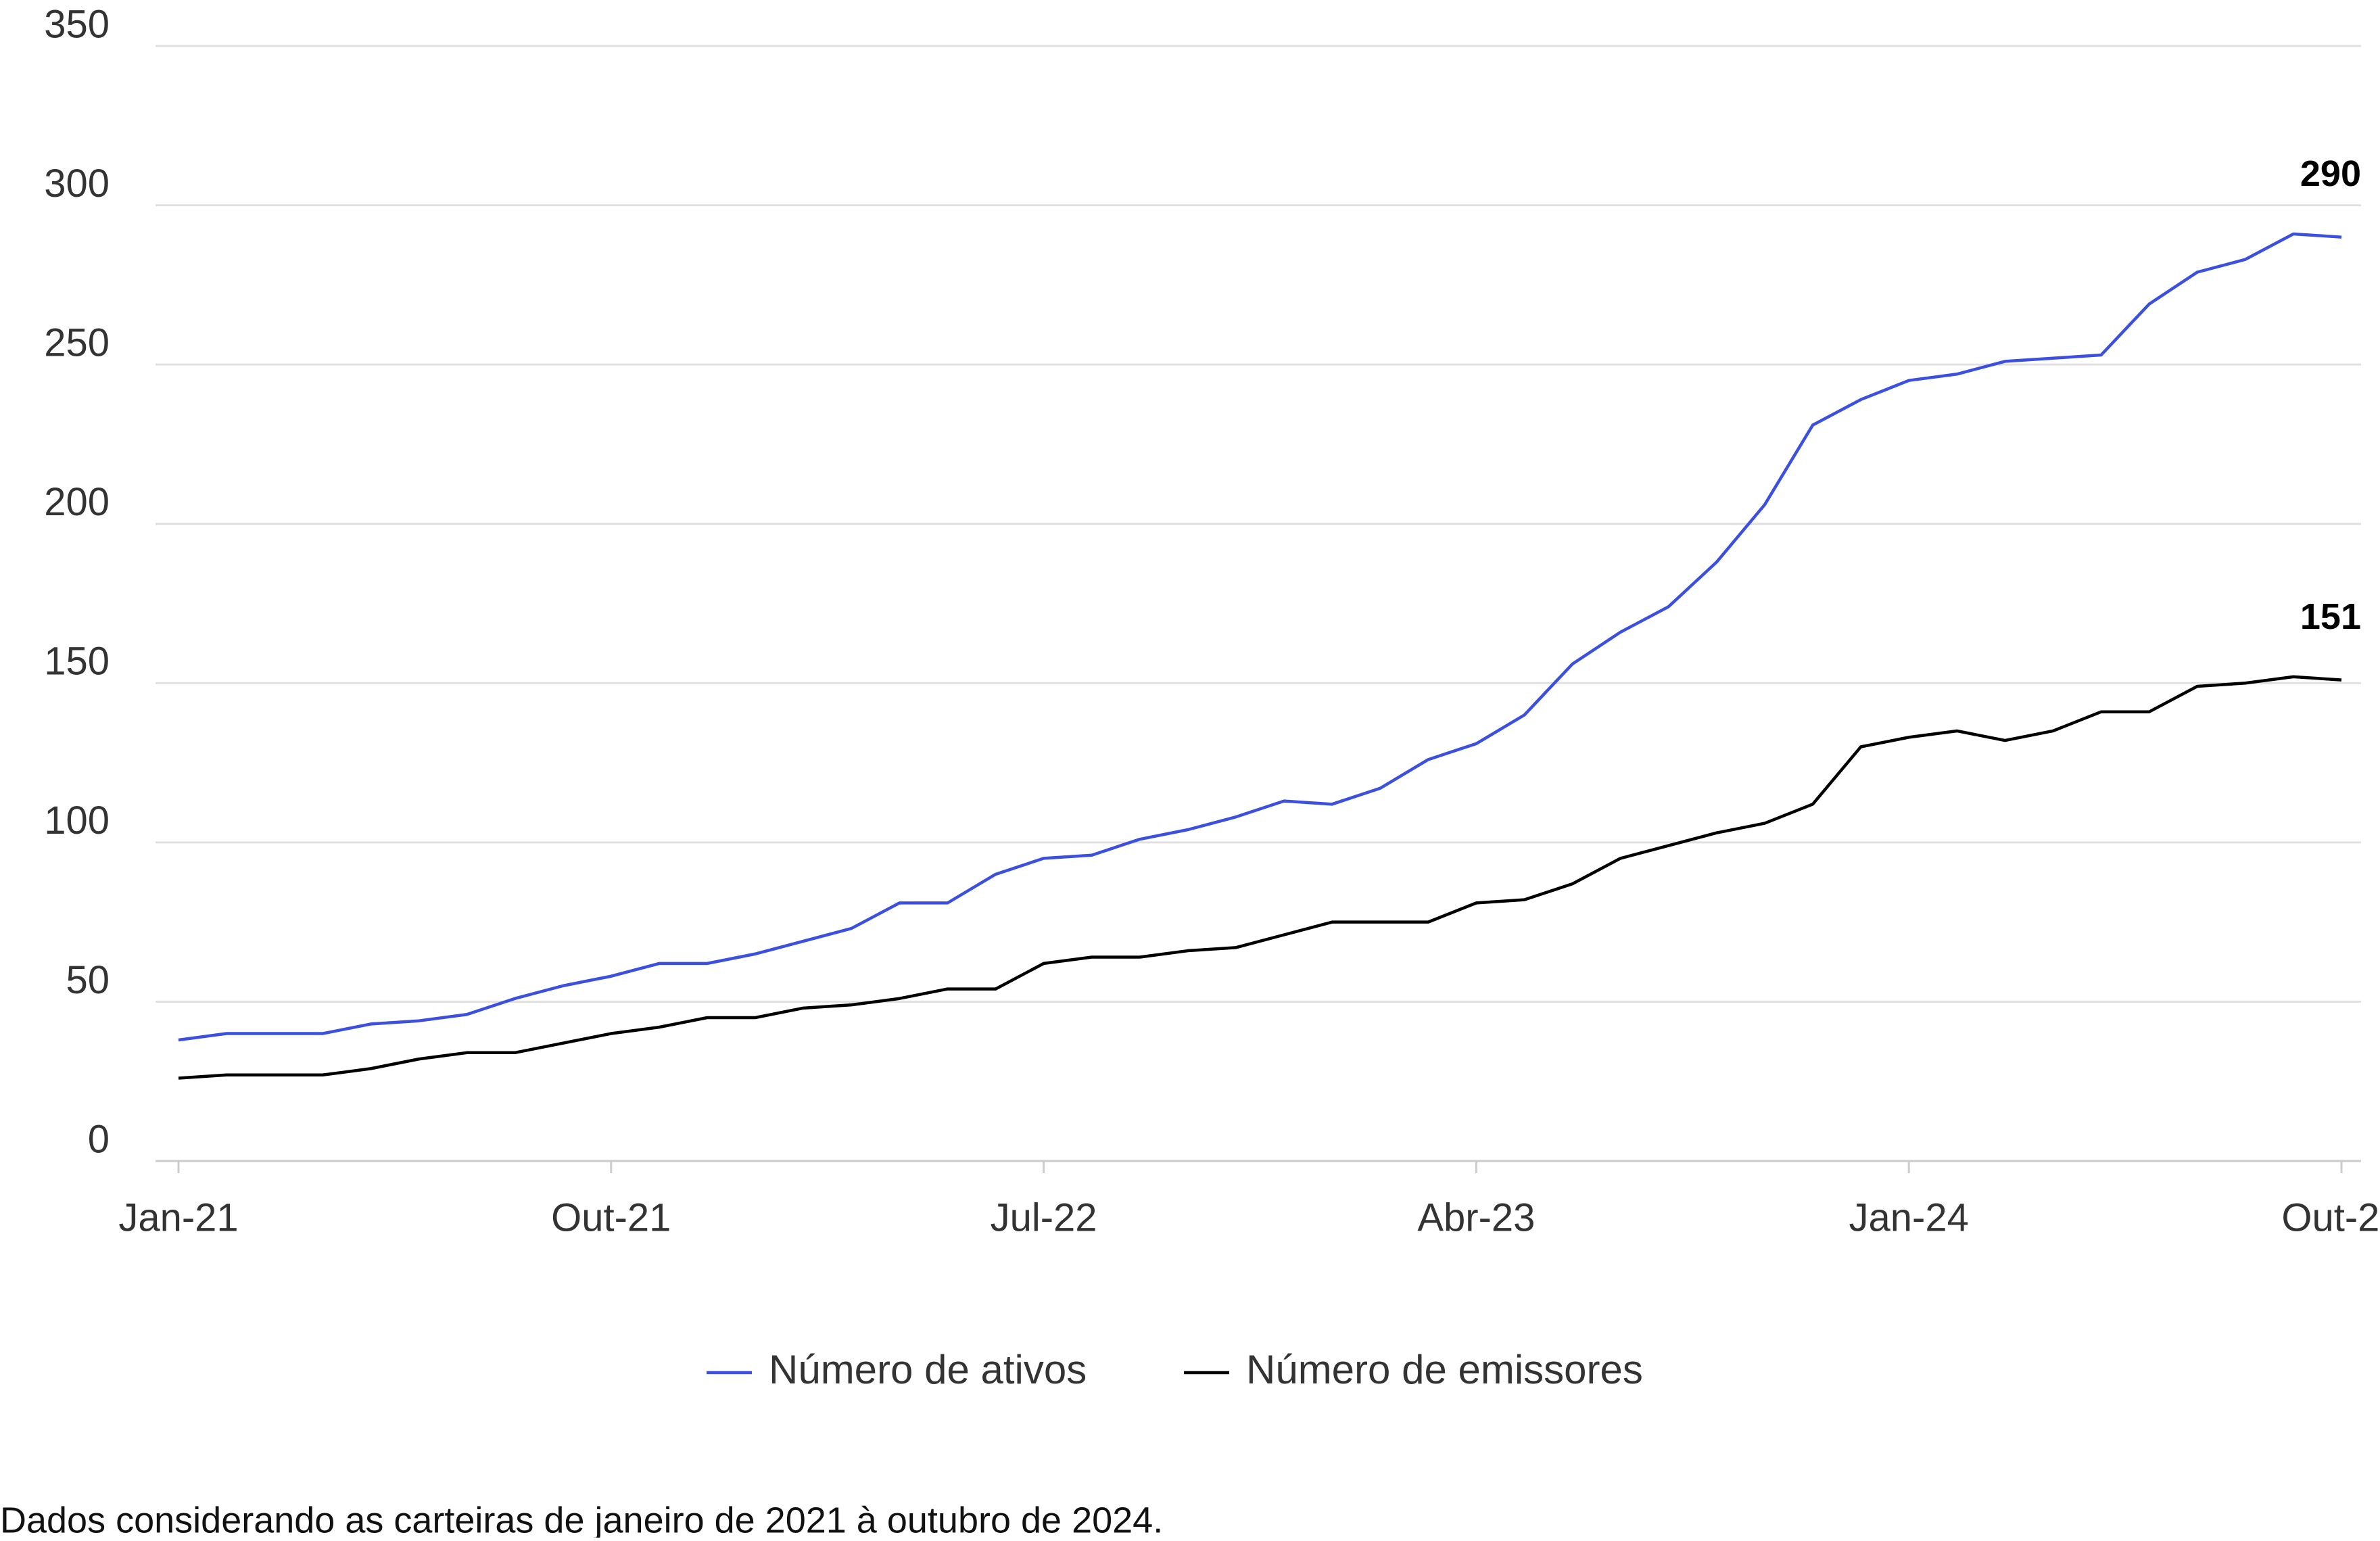 The height and width of the screenshot is (1541, 2380). Describe the element at coordinates (77, 662) in the screenshot. I see `y-tick-label: 150` at that location.